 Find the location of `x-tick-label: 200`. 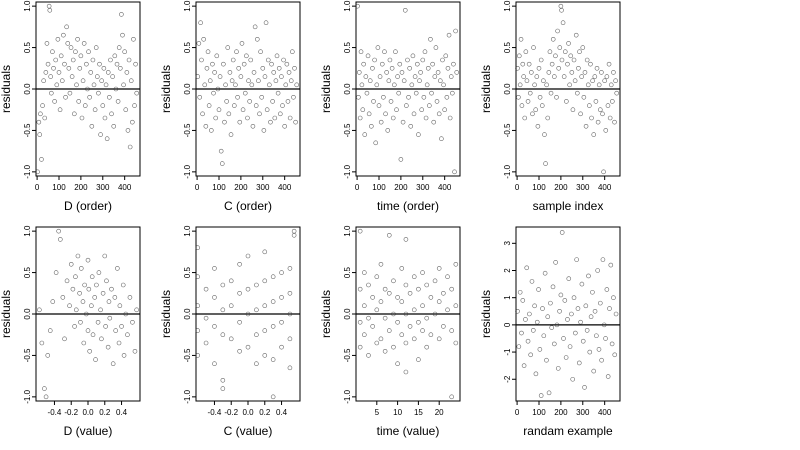

x-tick-label: 200 is located at coordinates (401, 187).